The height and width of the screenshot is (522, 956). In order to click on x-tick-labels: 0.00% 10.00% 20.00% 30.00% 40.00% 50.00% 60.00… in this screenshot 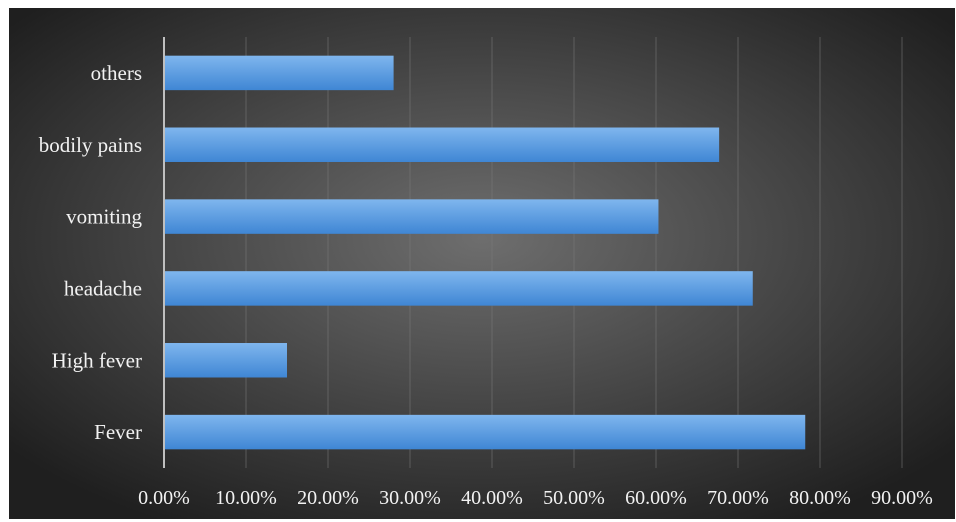, I will do `click(535, 498)`.